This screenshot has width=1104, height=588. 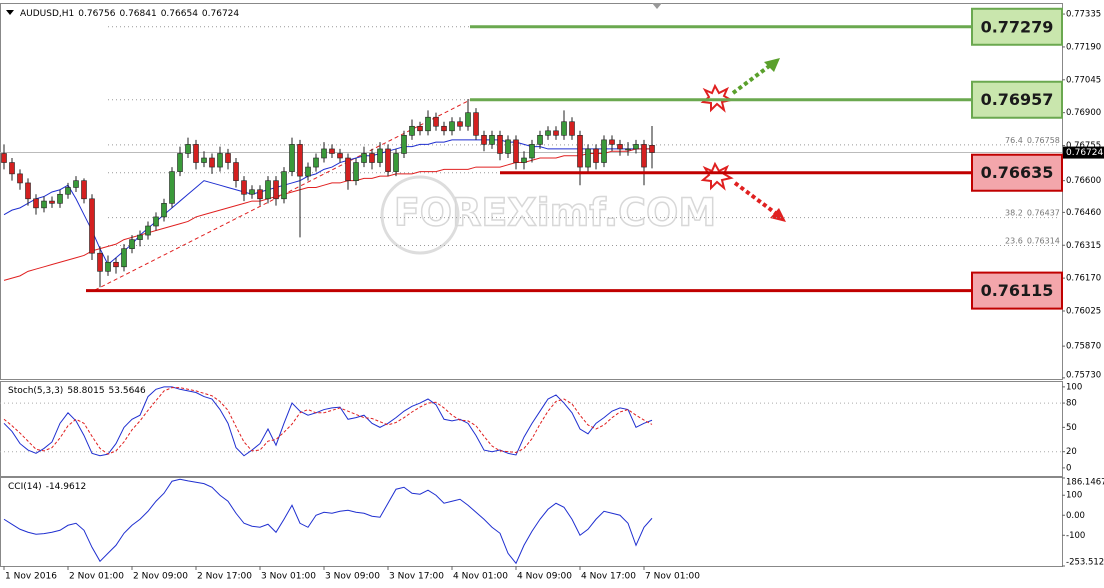 What do you see at coordinates (1085, 563) in the screenshot?
I see `y-tick-label: -253.5128` at bounding box center [1085, 563].